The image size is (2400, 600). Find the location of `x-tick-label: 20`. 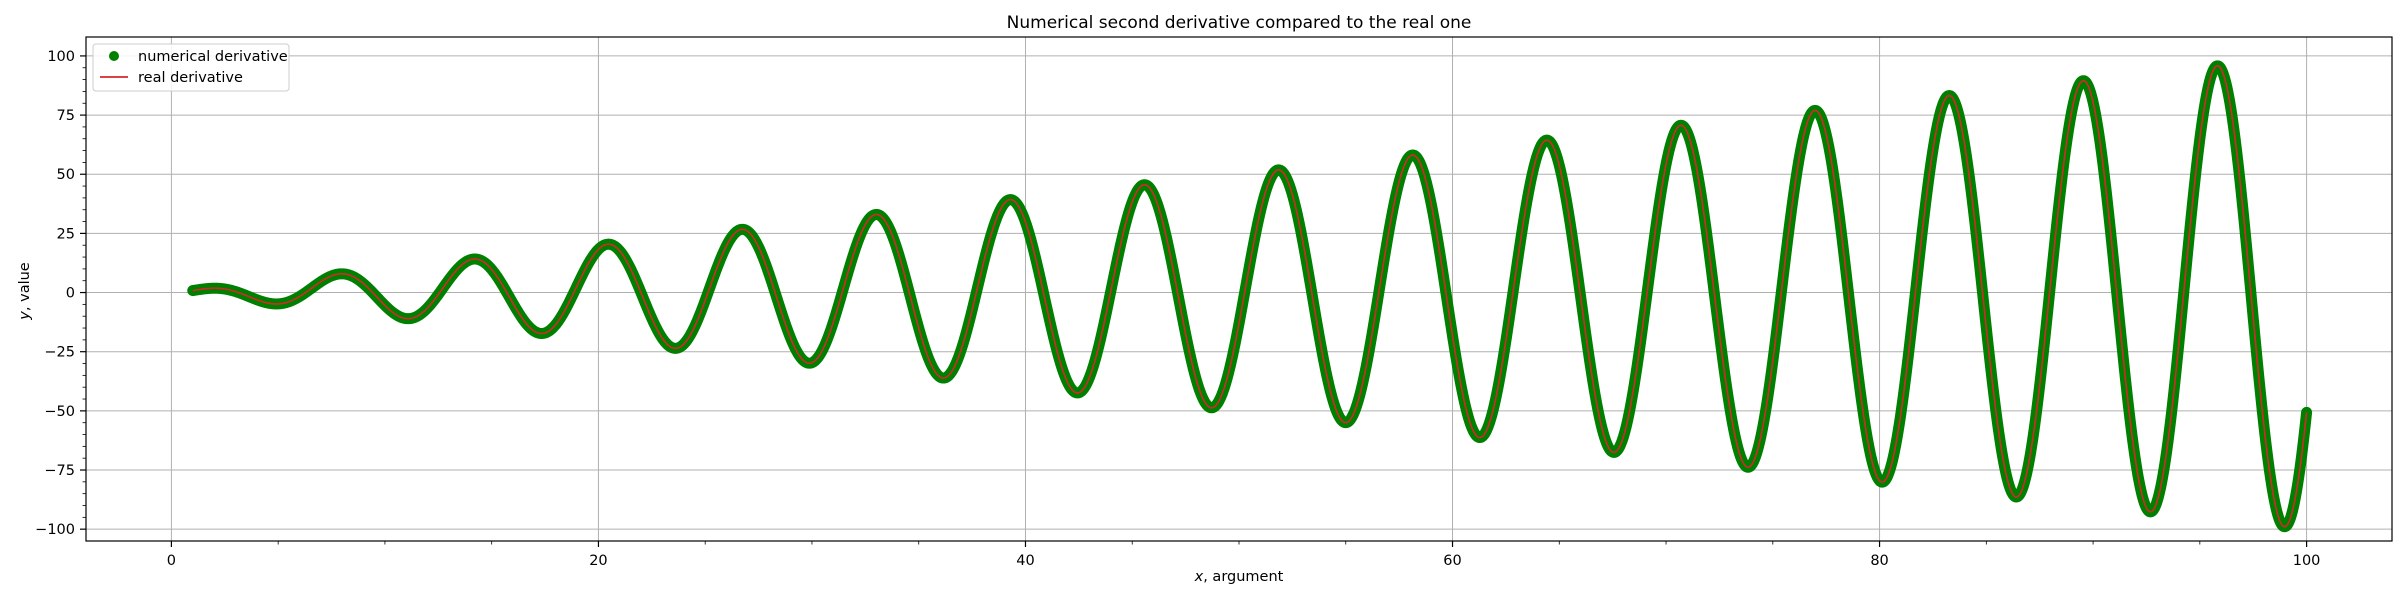

x-tick-label: 20 is located at coordinates (598, 561).